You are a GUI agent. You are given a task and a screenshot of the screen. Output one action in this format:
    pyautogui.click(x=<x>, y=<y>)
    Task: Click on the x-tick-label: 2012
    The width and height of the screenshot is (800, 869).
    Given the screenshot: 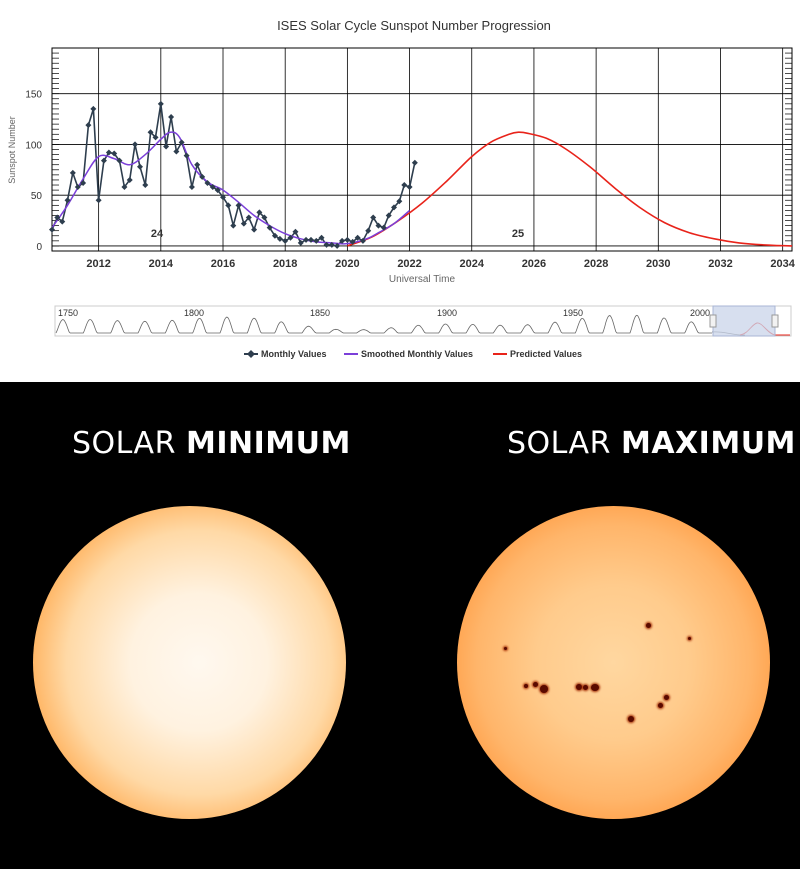 What is the action you would take?
    pyautogui.click(x=98, y=264)
    